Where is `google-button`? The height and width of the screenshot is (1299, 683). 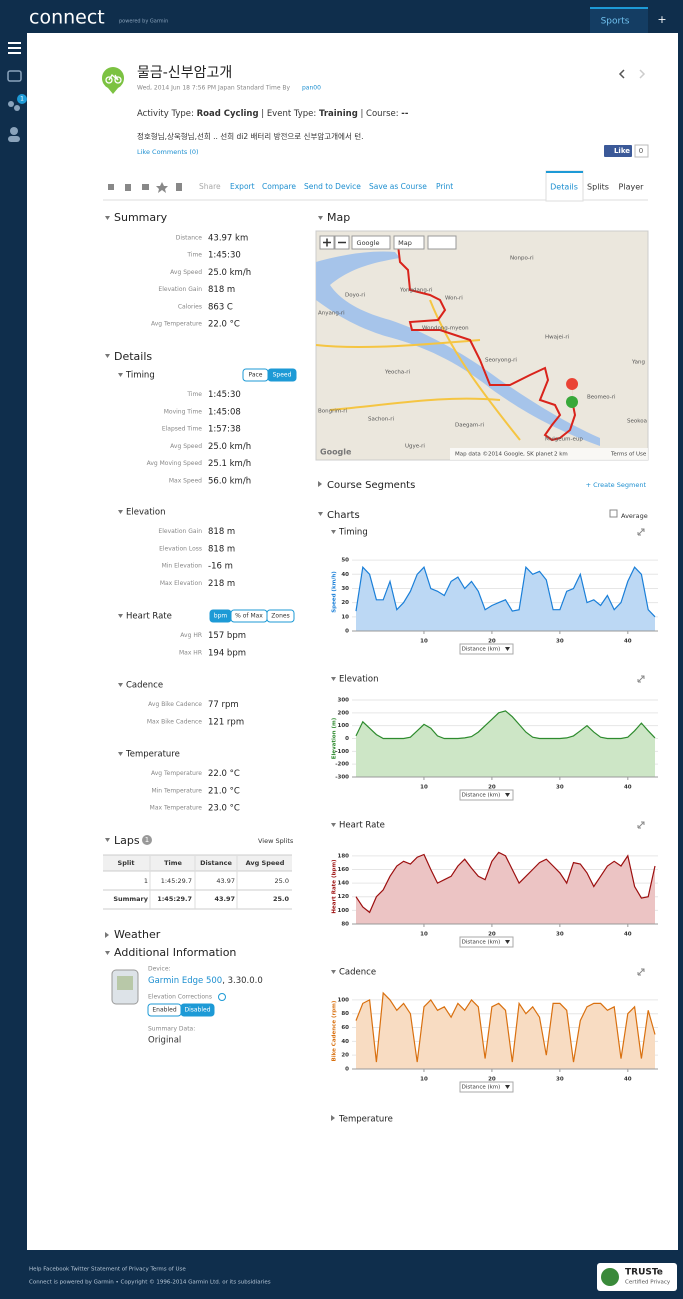
google-button is located at coordinates (371, 242).